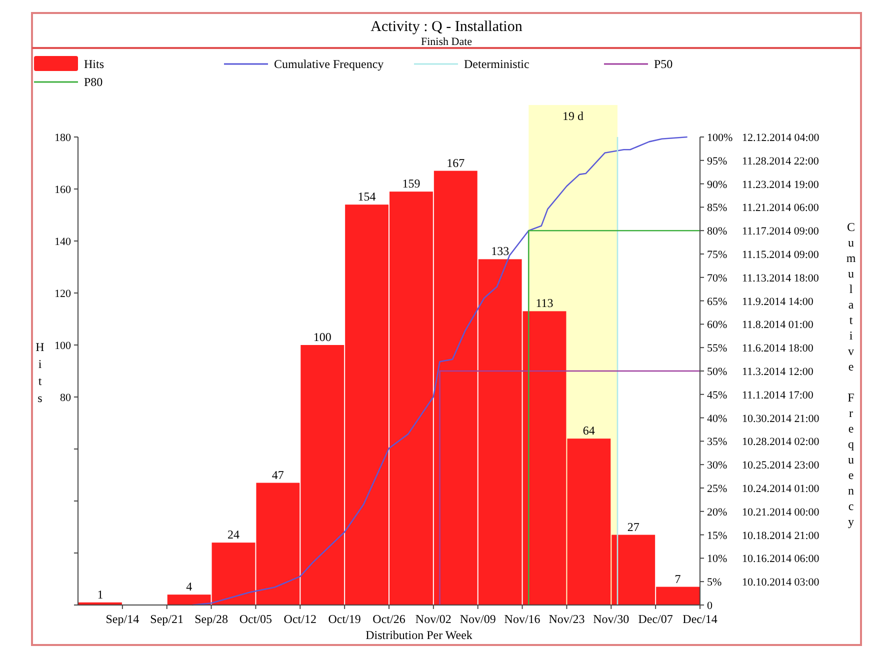 This screenshot has height=657, width=875. What do you see at coordinates (40, 372) in the screenshot?
I see `y-axis-title: Hits` at bounding box center [40, 372].